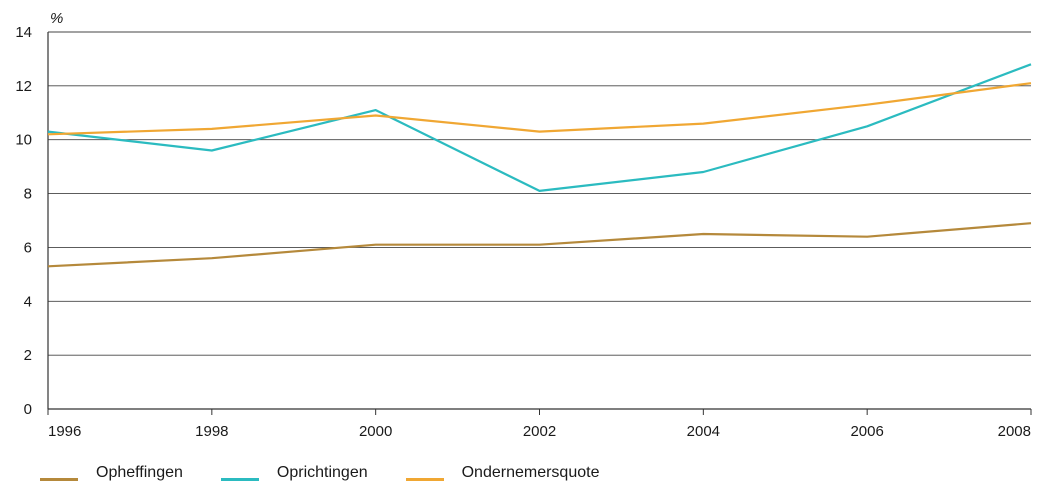  Describe the element at coordinates (866, 431) in the screenshot. I see `x-tick-label: 2006` at that location.